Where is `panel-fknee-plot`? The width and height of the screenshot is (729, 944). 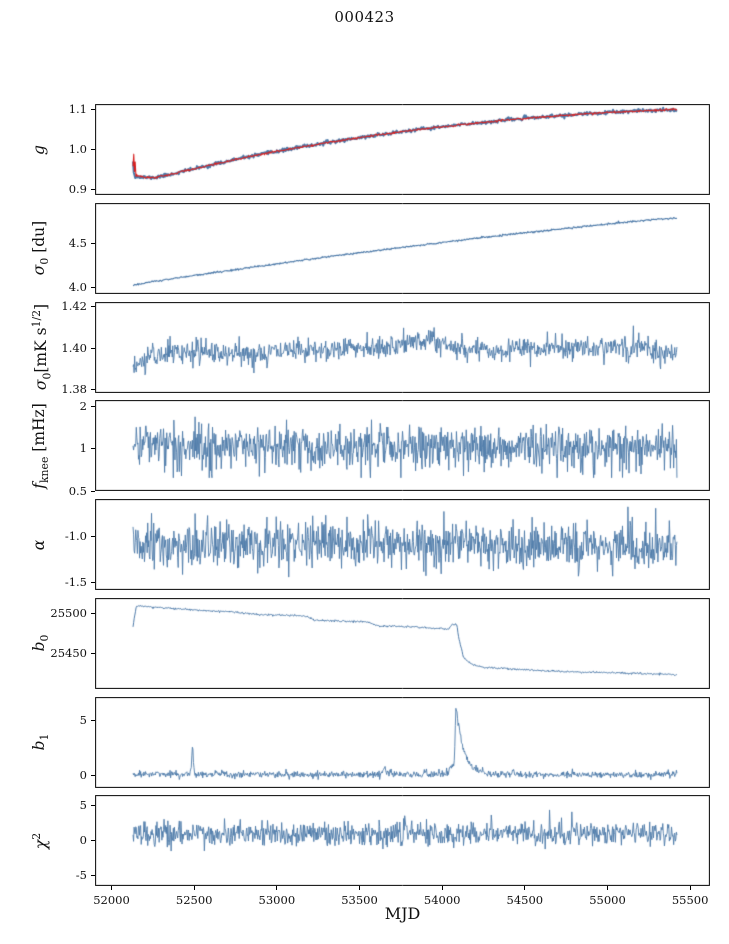
panel-fknee-plot is located at coordinates (402, 446).